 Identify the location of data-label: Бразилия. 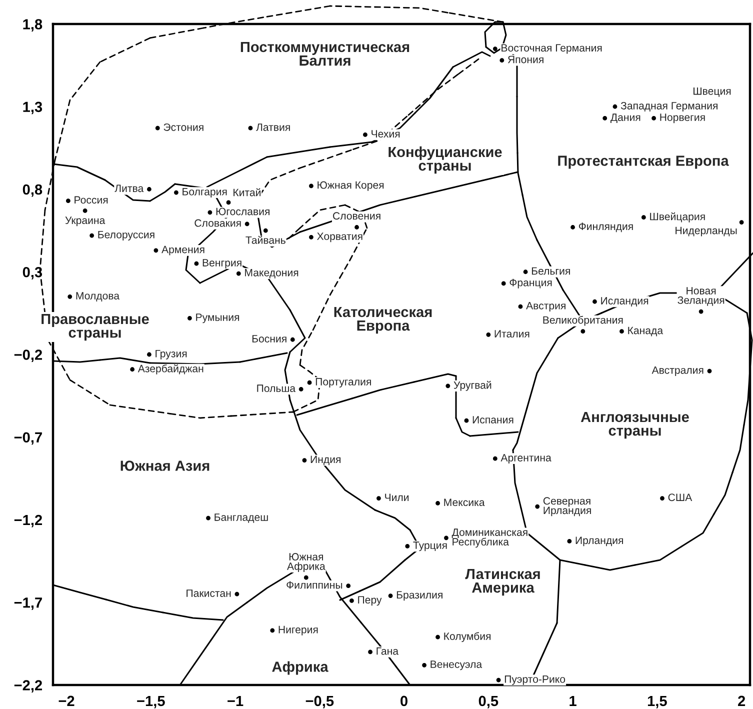
(419, 596).